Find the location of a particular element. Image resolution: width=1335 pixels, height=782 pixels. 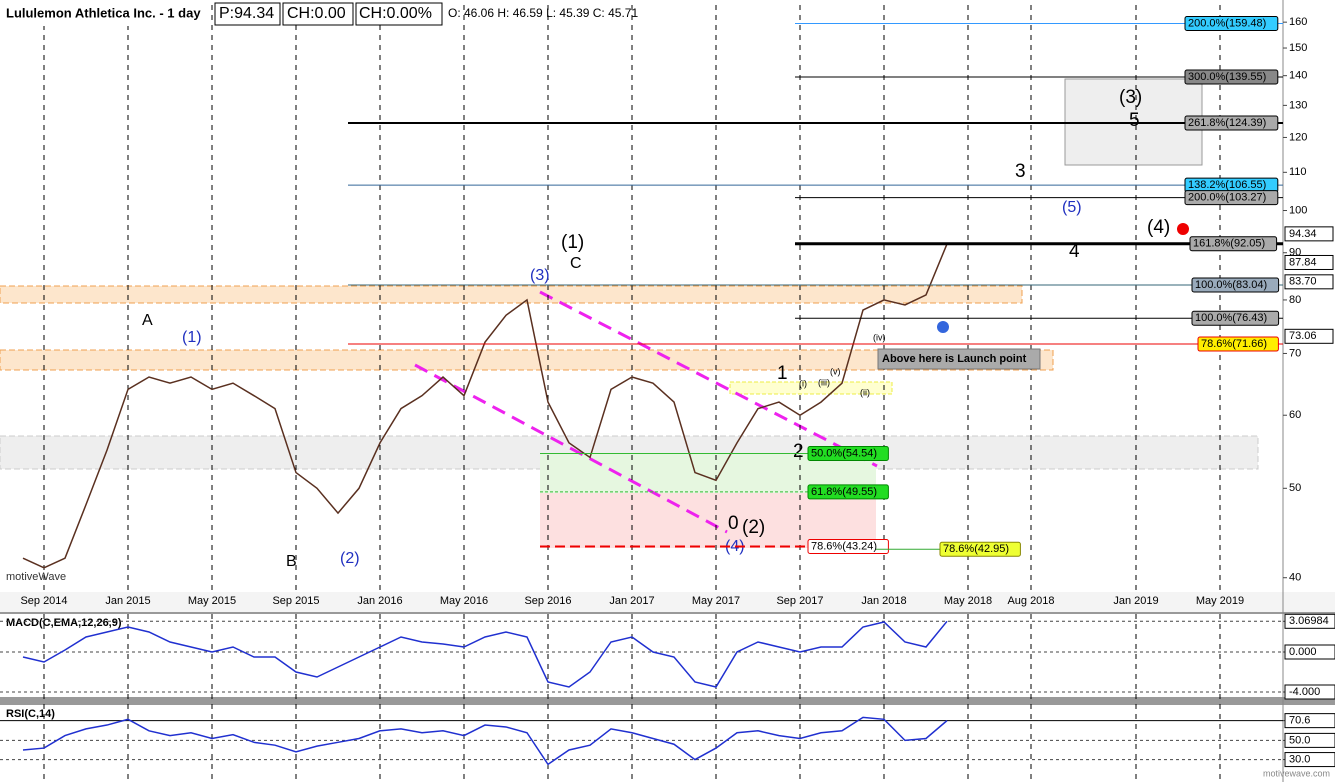

level-label: 261.8%(124.39) is located at coordinates (1227, 123).